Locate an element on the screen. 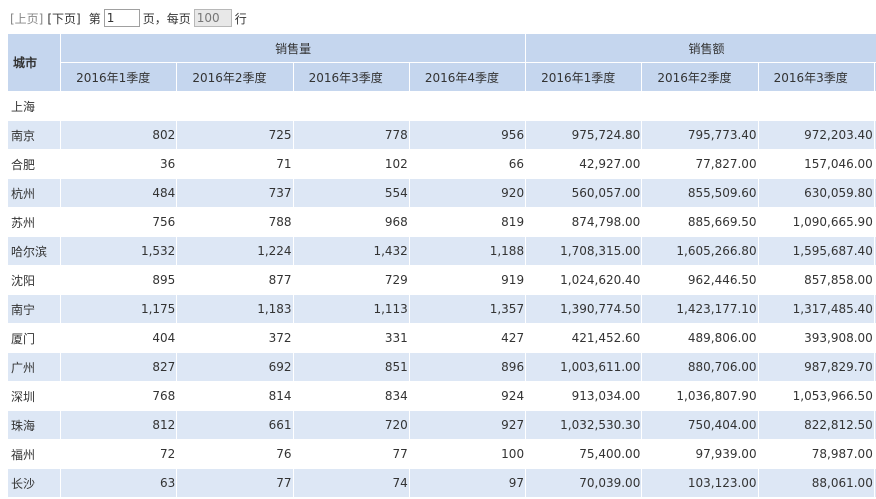 Image resolution: width=876 pixels, height=499 pixels. rows-suffix-label: 行 is located at coordinates (240, 18).